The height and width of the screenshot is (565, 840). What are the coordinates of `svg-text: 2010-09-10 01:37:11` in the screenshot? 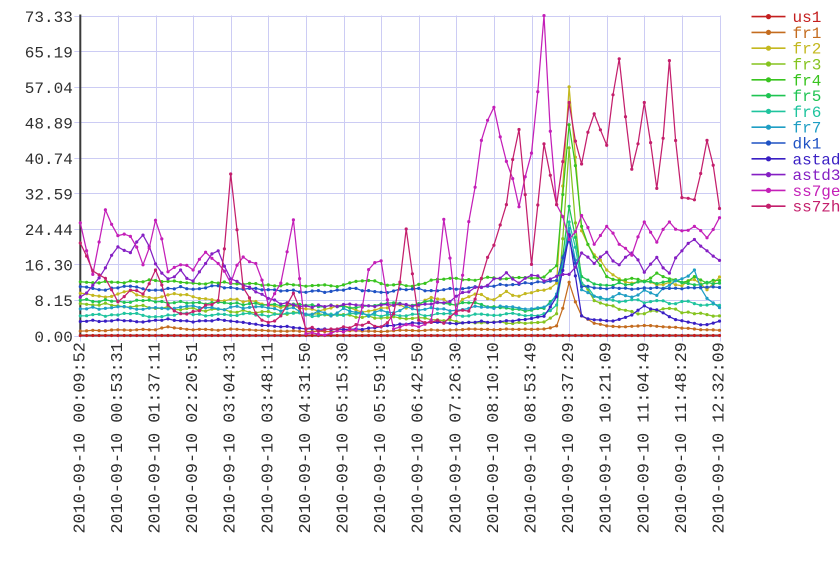 It's located at (156, 437).